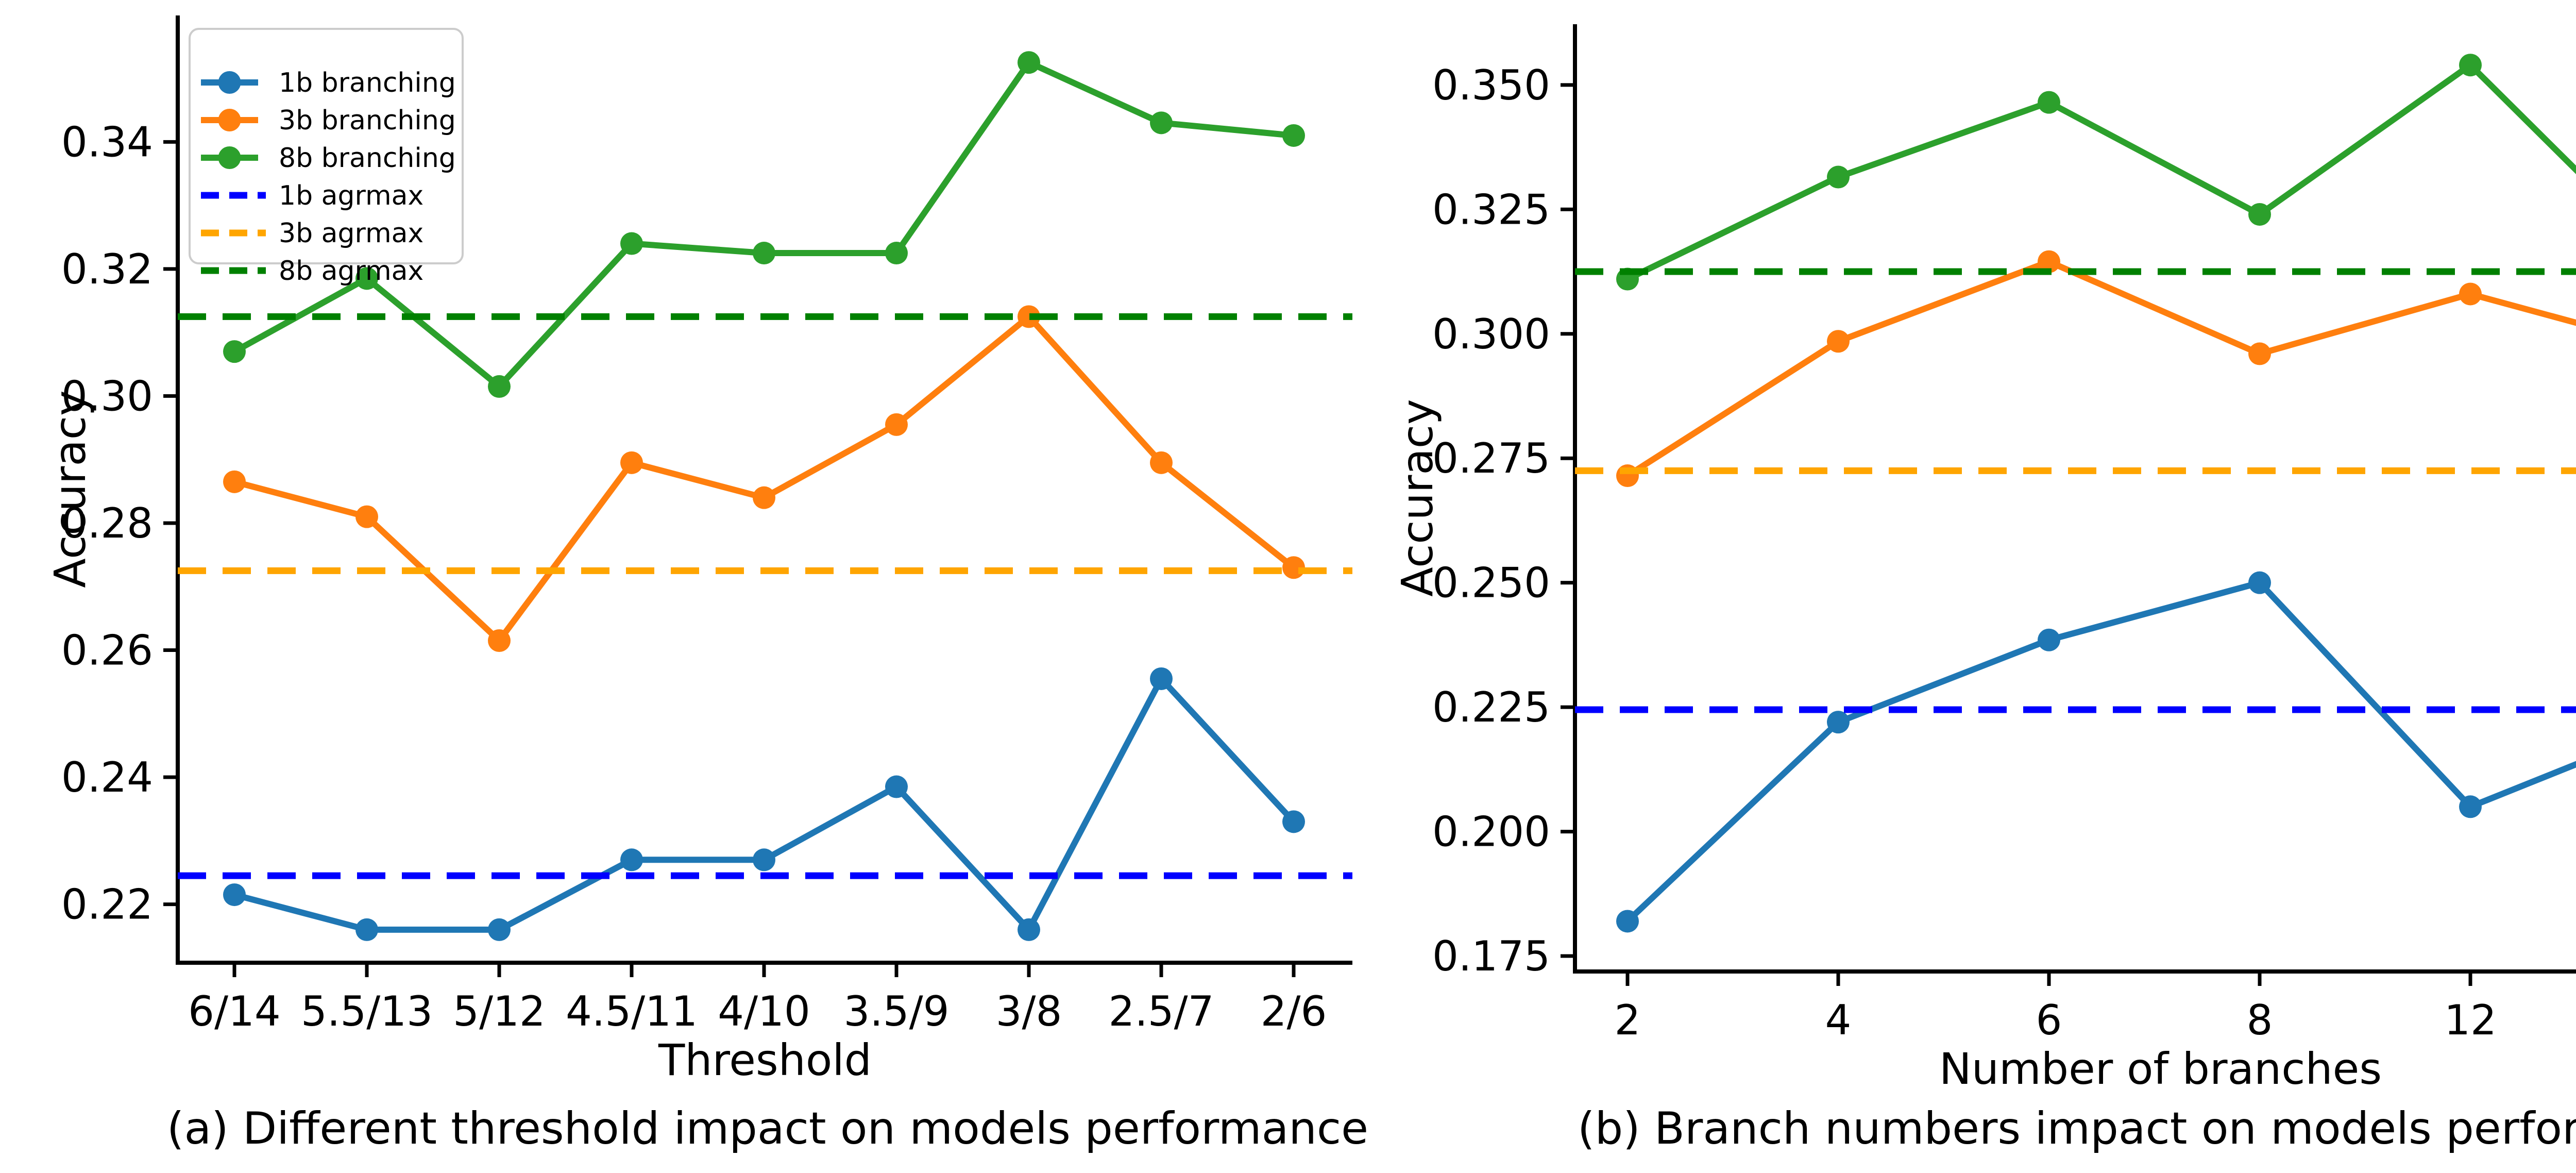 The image size is (2576, 1173). Describe the element at coordinates (1839, 1020) in the screenshot. I see `x-tick-label: 4` at that location.